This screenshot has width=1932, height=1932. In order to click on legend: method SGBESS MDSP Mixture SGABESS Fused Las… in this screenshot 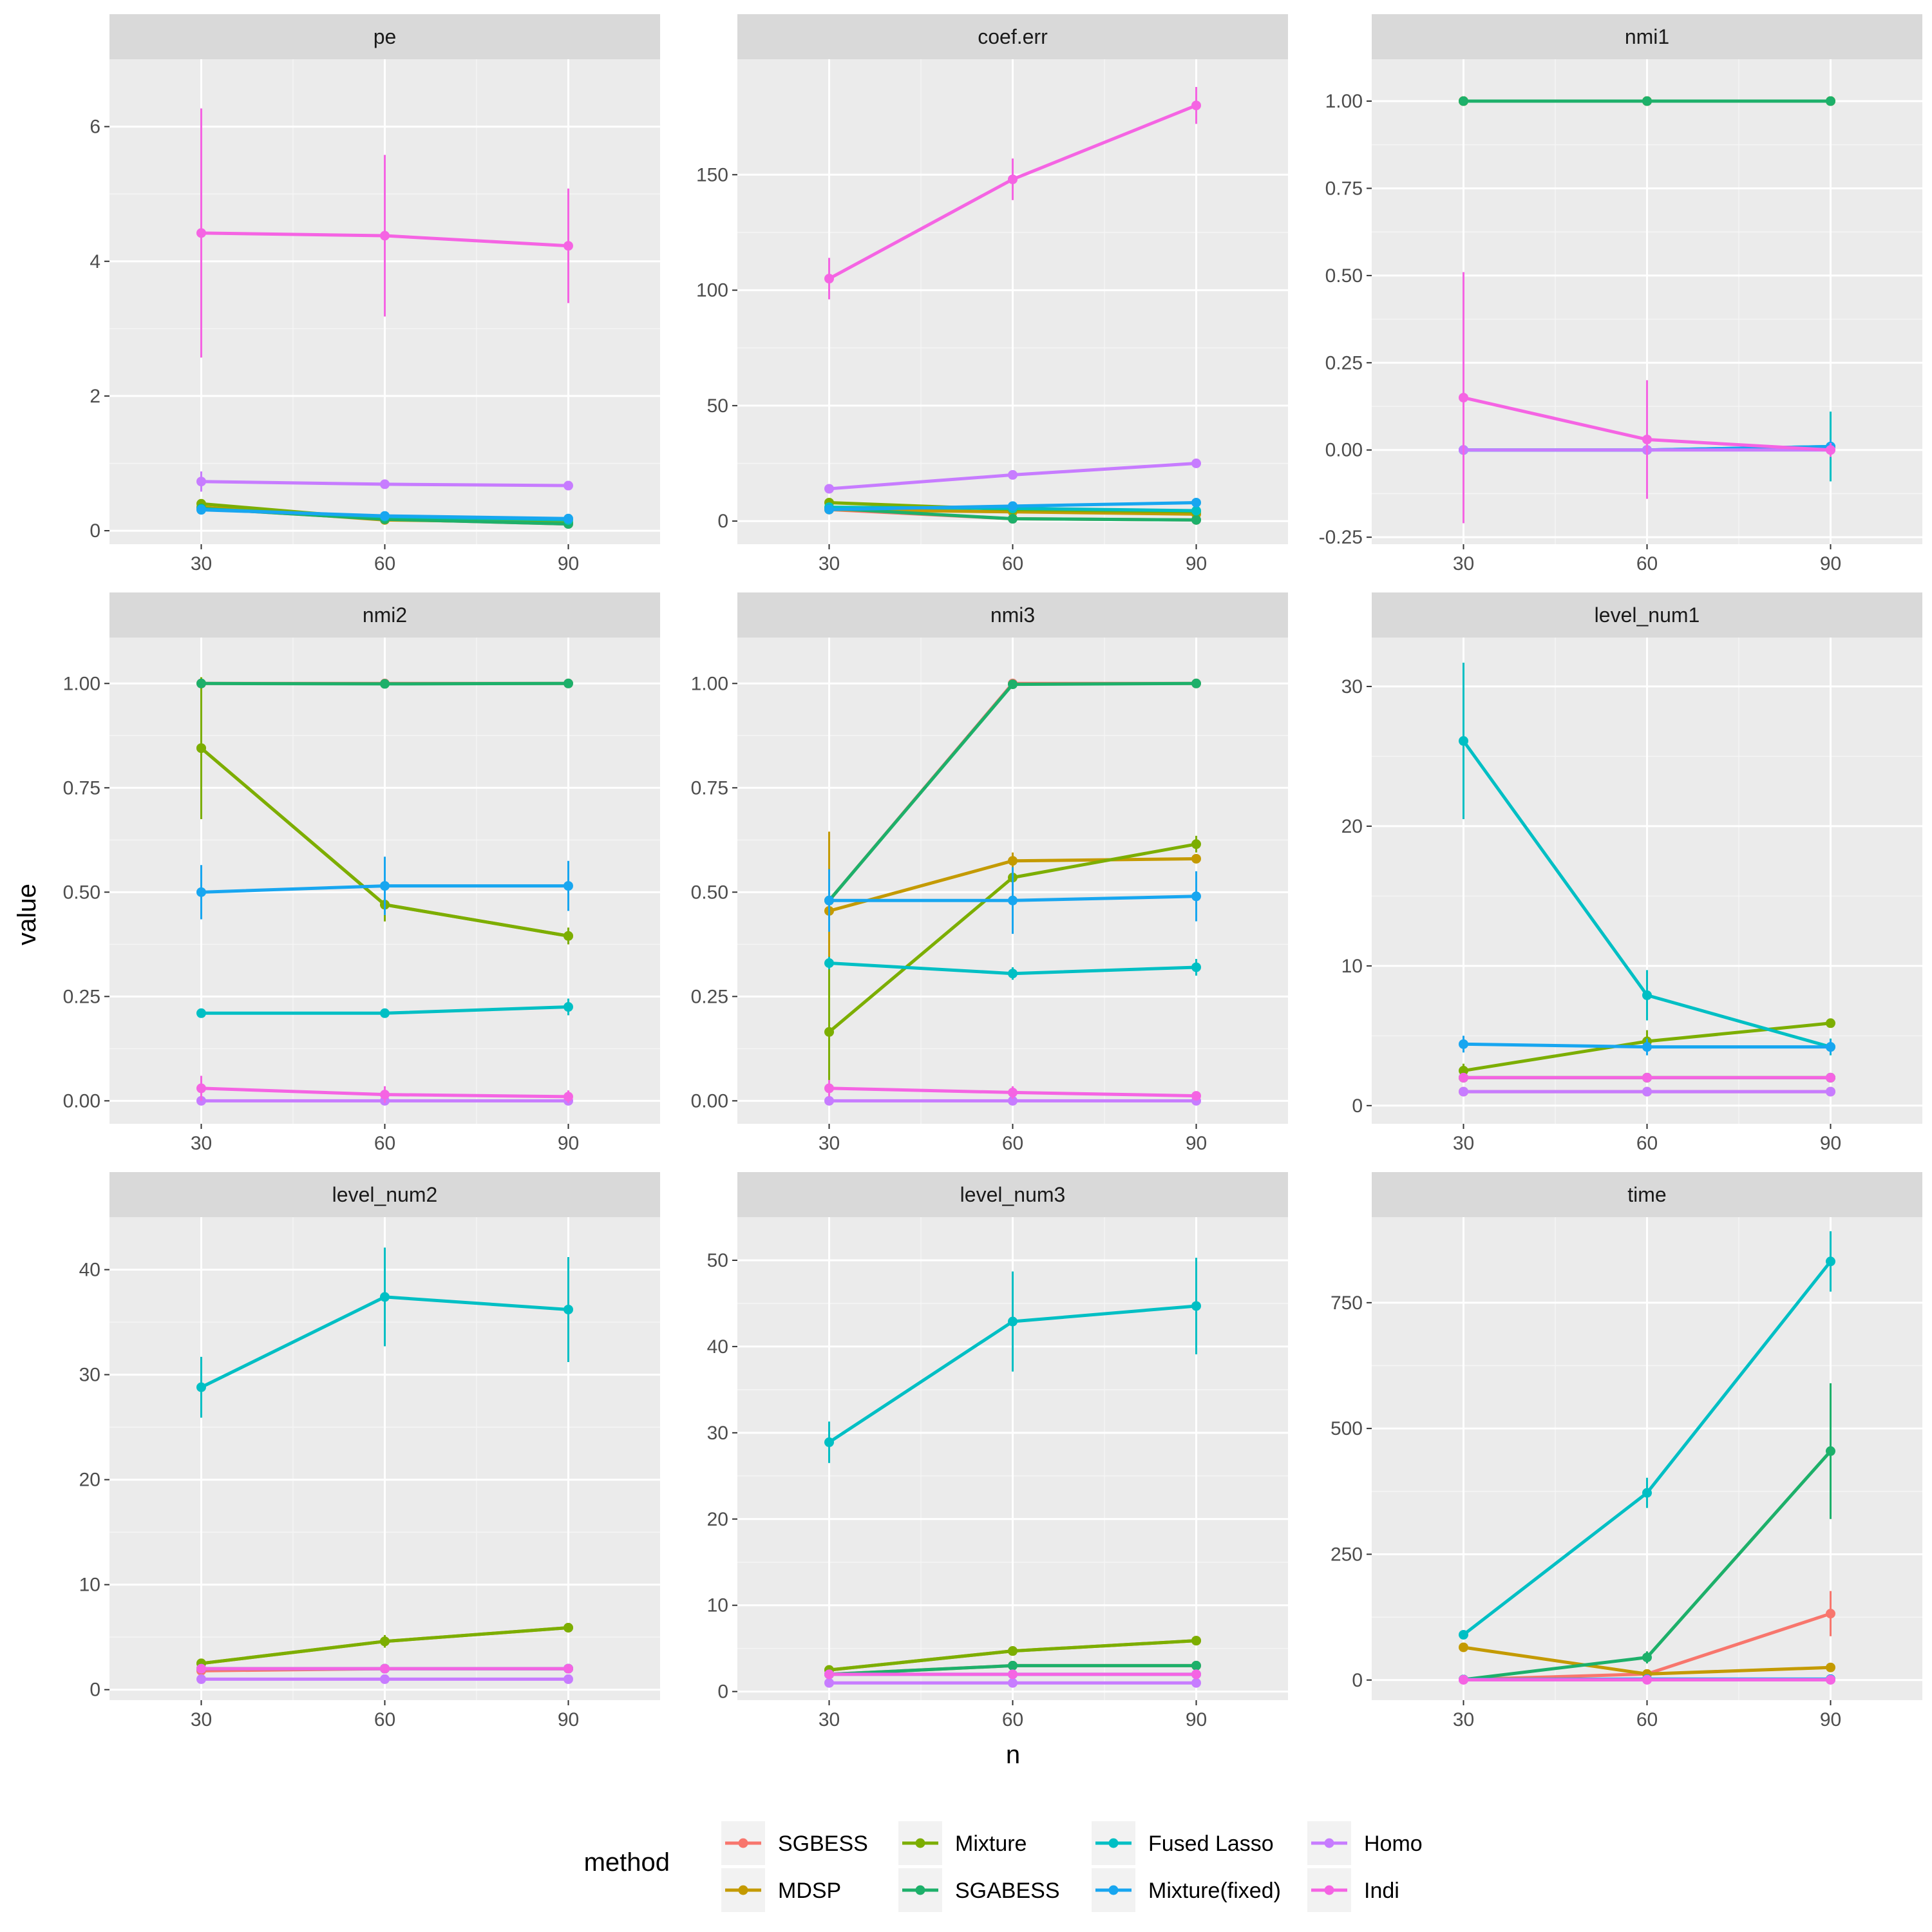, I will do `click(1004, 1867)`.